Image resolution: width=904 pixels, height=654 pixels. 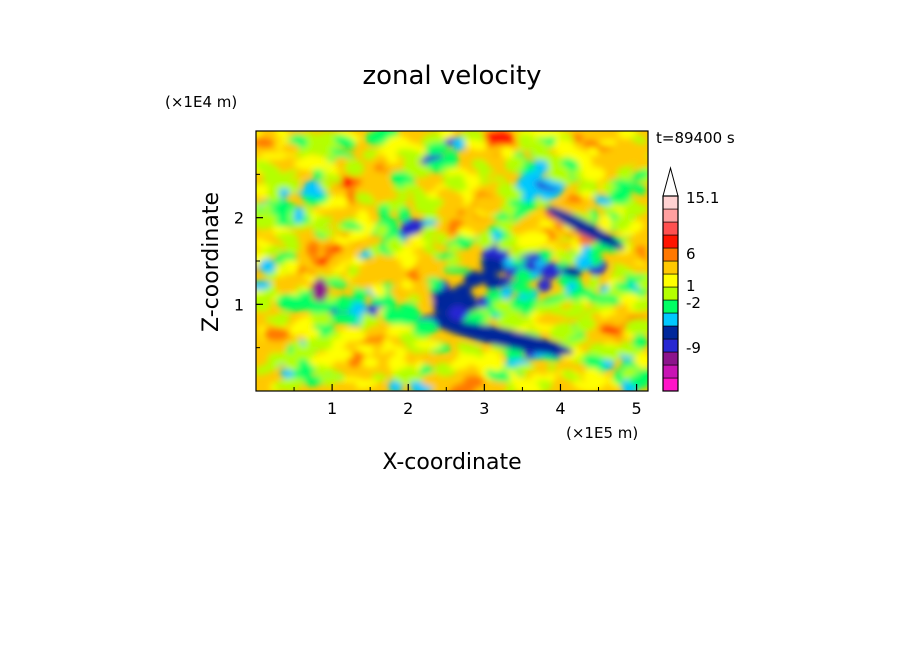 I want to click on colorbar-label: 1, so click(x=691, y=286).